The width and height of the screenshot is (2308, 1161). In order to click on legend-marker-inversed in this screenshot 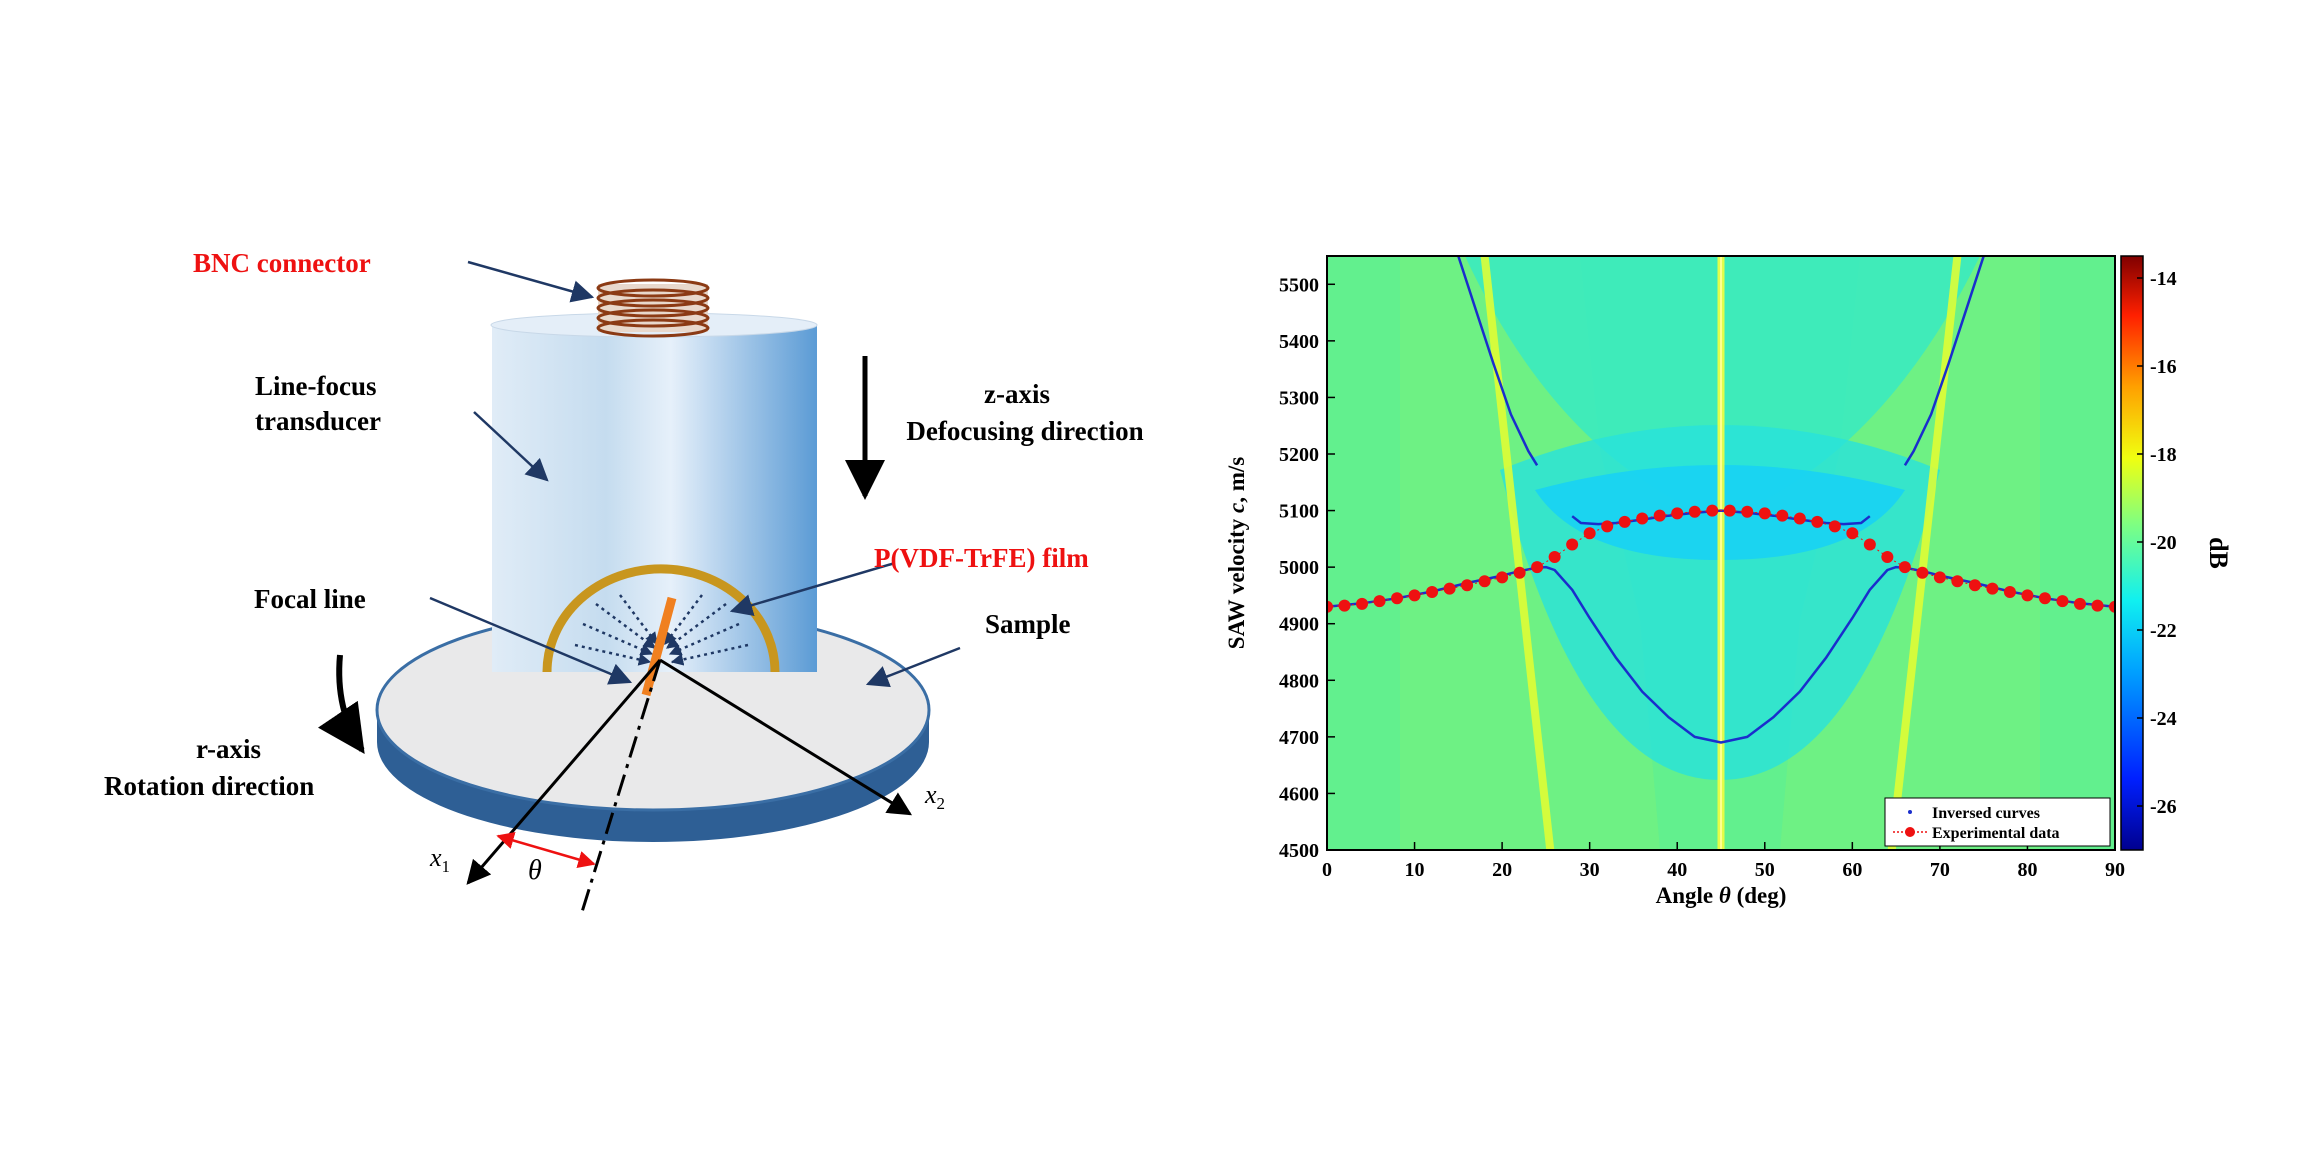, I will do `click(1910, 812)`.